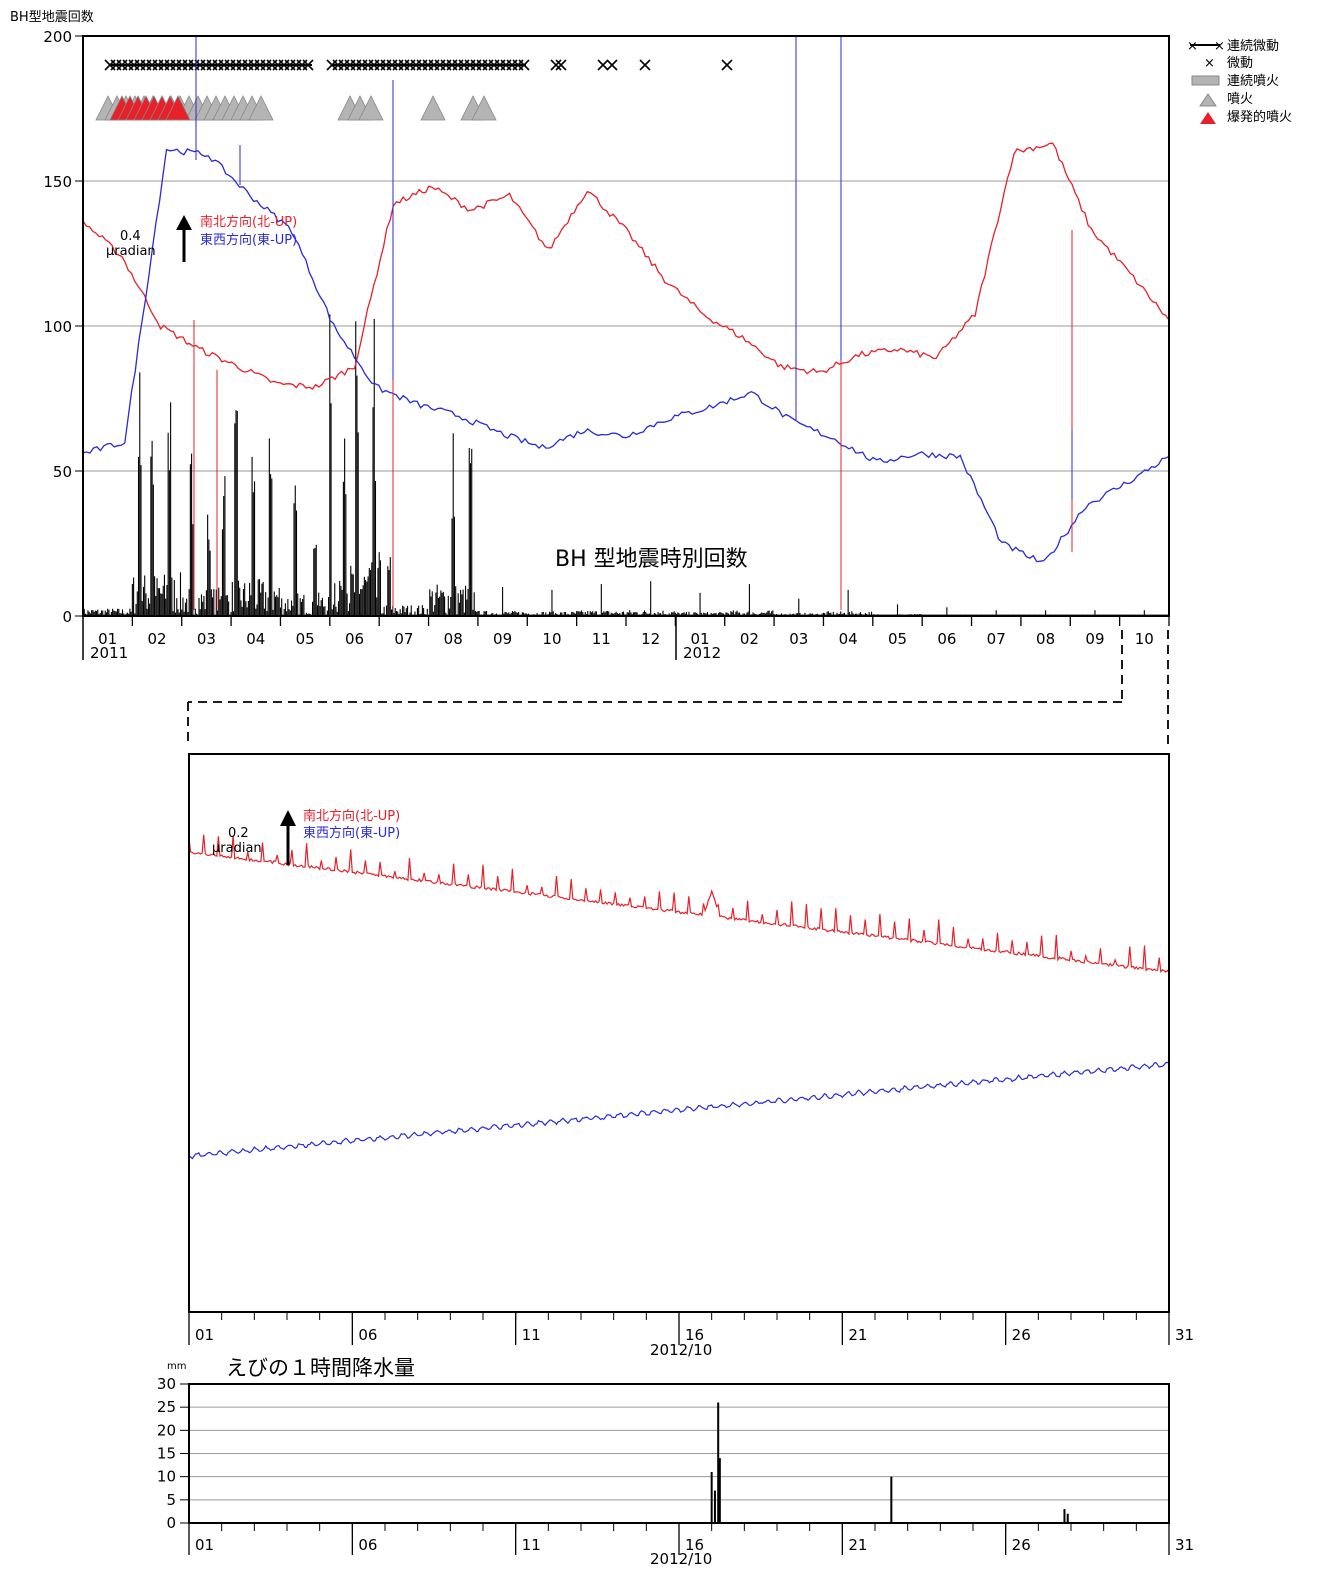 This screenshot has height=1580, width=1327. Describe the element at coordinates (320, 1368) in the screenshot. I see `rain-chart-title: えびの１時間降水量` at that location.